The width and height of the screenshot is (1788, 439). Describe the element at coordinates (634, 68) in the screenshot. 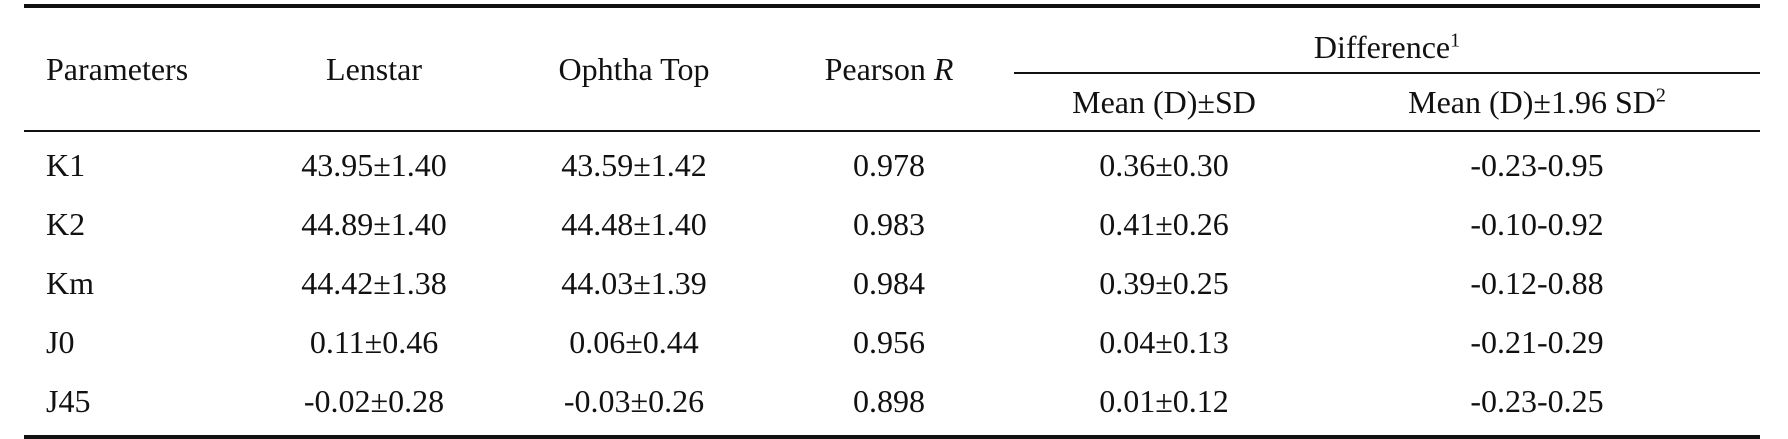

I see `header-ophtha-top: Ophtha Top` at that location.